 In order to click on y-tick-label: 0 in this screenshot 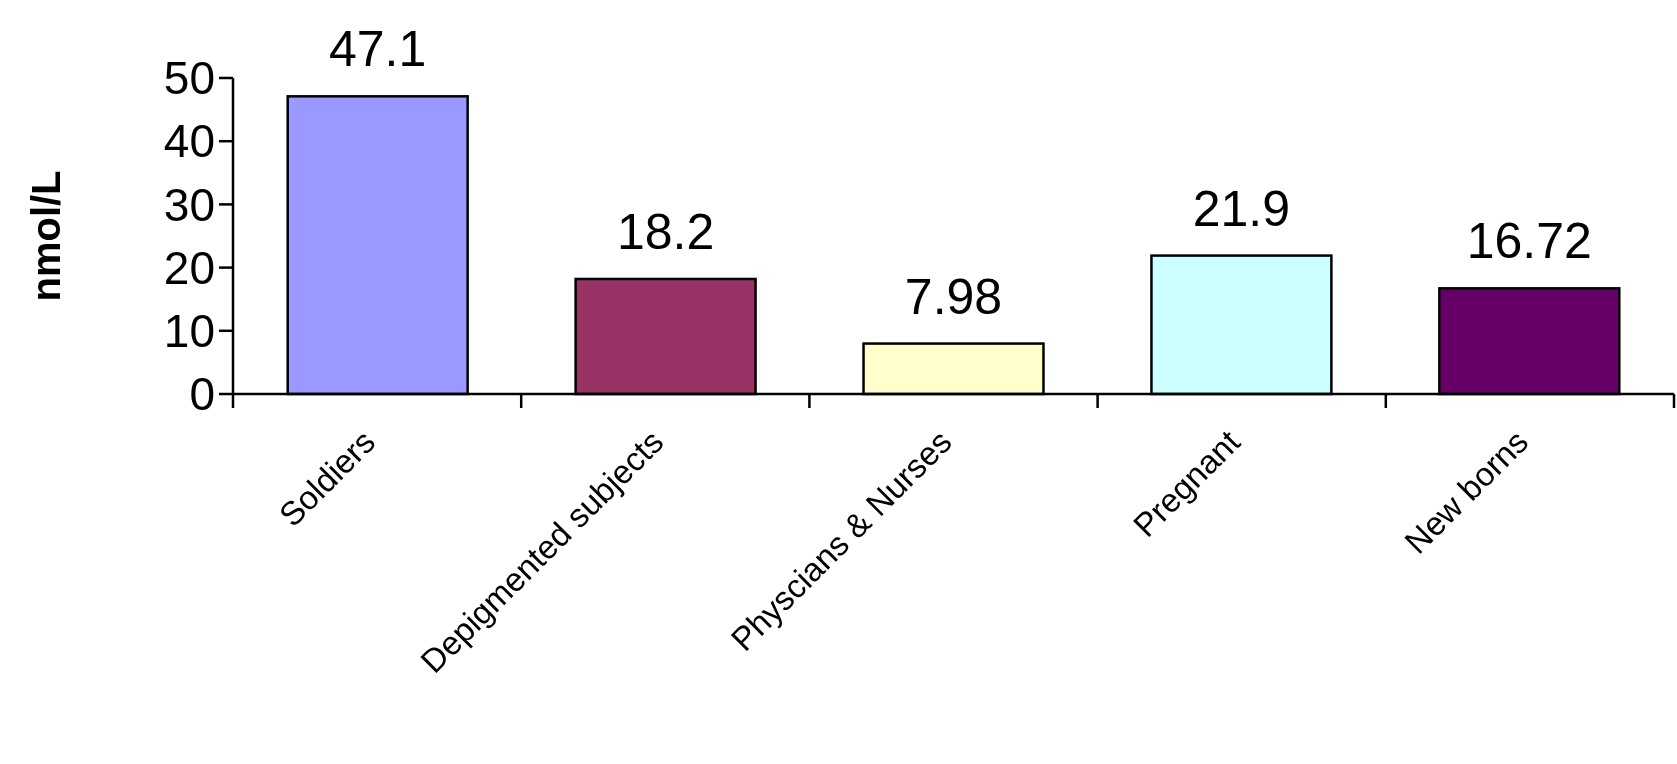, I will do `click(202, 394)`.